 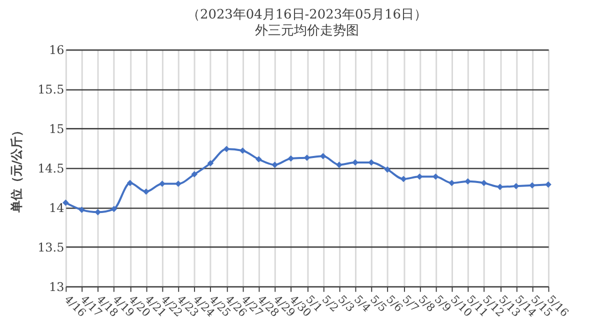 I want to click on chart-title: （2023年04月16日-2023年05月16日）, so click(x=307, y=15).